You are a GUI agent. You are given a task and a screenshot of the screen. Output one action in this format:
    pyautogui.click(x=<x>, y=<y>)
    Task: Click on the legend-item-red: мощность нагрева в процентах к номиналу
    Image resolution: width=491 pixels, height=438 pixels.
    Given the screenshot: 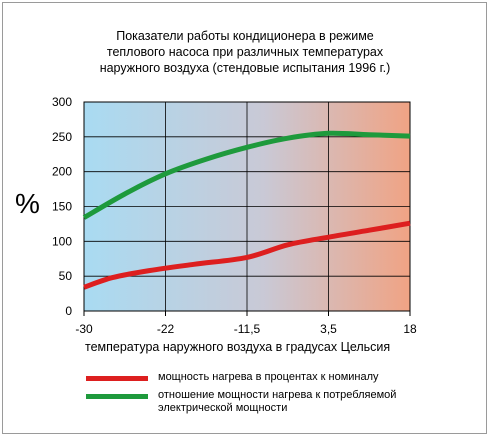 What is the action you would take?
    pyautogui.click(x=252, y=377)
    